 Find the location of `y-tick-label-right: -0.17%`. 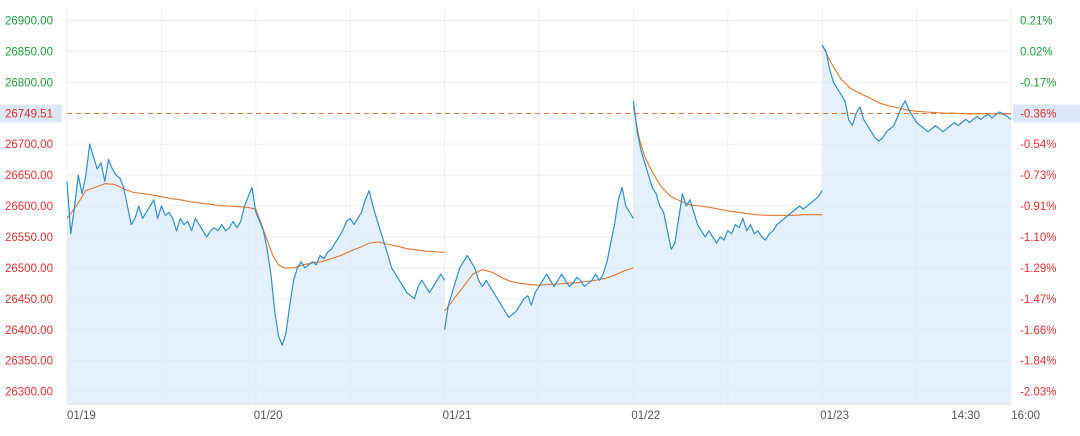

y-tick-label-right: -0.17% is located at coordinates (1038, 83).